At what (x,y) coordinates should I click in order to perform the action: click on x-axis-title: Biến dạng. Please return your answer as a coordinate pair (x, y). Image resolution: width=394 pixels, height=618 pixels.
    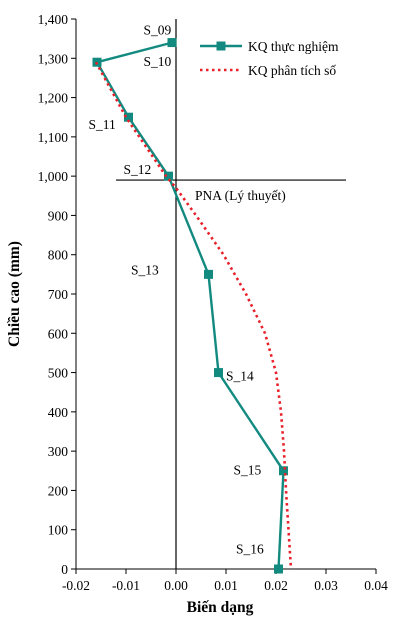
    Looking at the image, I should click on (220, 607).